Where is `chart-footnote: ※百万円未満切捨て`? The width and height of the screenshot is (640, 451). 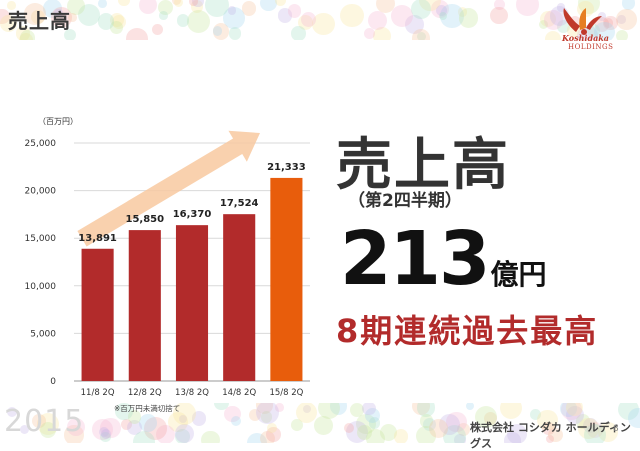
chart-footnote: ※百万円未満切捨て is located at coordinates (147, 408).